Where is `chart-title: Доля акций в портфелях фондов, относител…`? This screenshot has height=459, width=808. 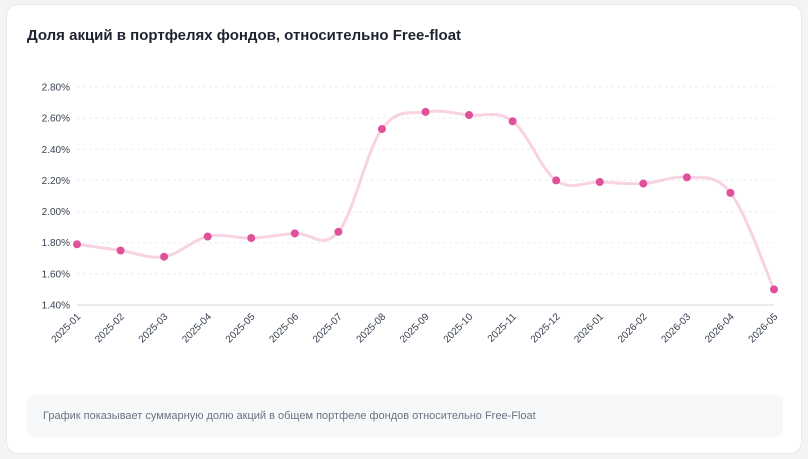 chart-title: Доля акций в портфелях фондов, относител… is located at coordinates (244, 35).